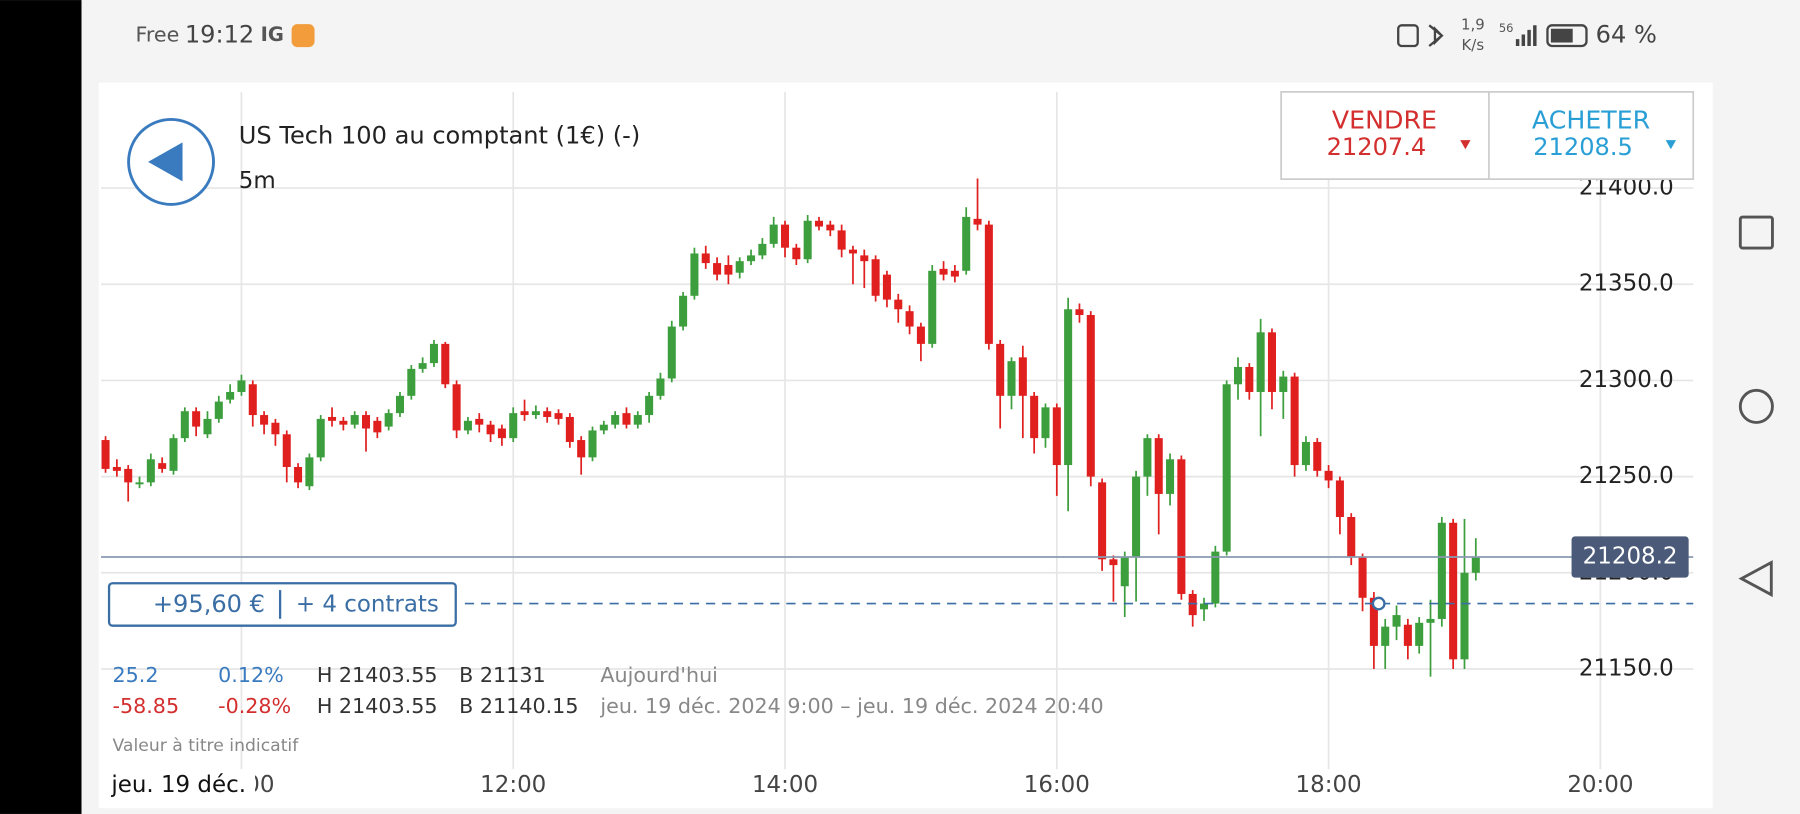  I want to click on interval: 5m, so click(257, 181).